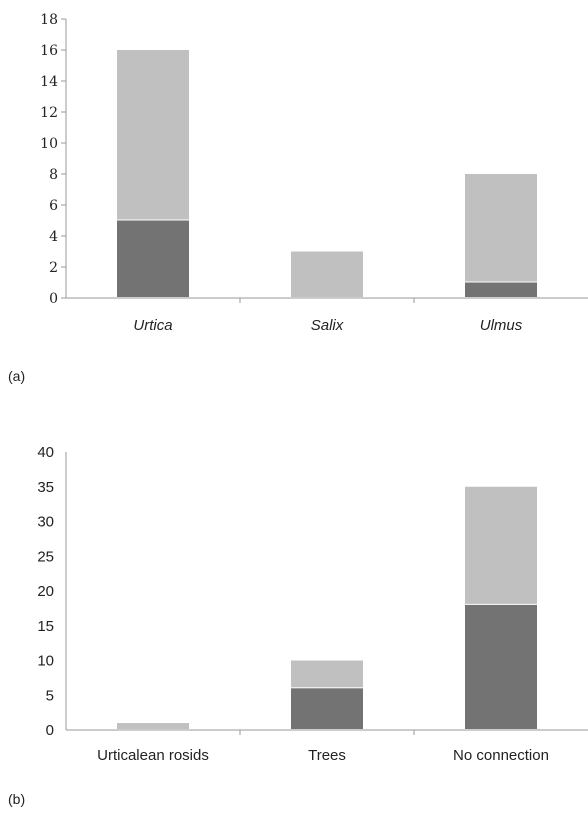 The height and width of the screenshot is (813, 588). What do you see at coordinates (49, 20) in the screenshot?
I see `y-tick-label: 18` at bounding box center [49, 20].